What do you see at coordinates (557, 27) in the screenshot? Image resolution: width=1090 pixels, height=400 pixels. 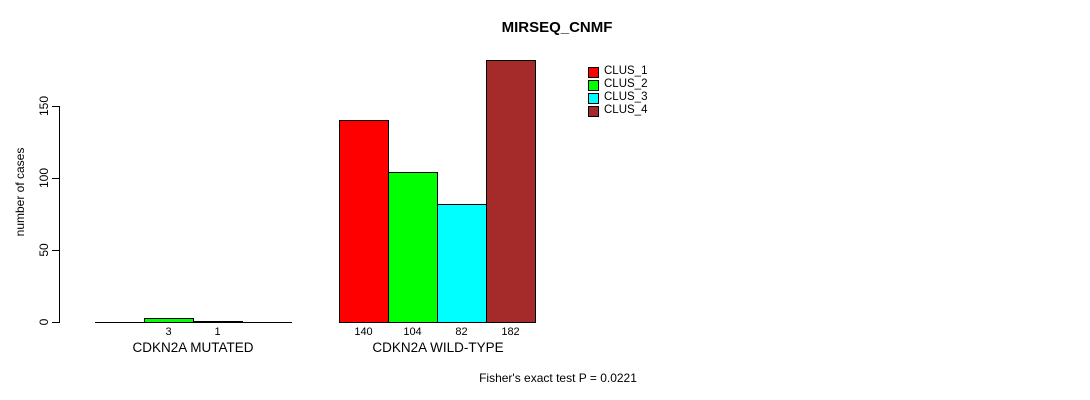 I see `chart-title: MIRSEQ_CNMF` at bounding box center [557, 27].